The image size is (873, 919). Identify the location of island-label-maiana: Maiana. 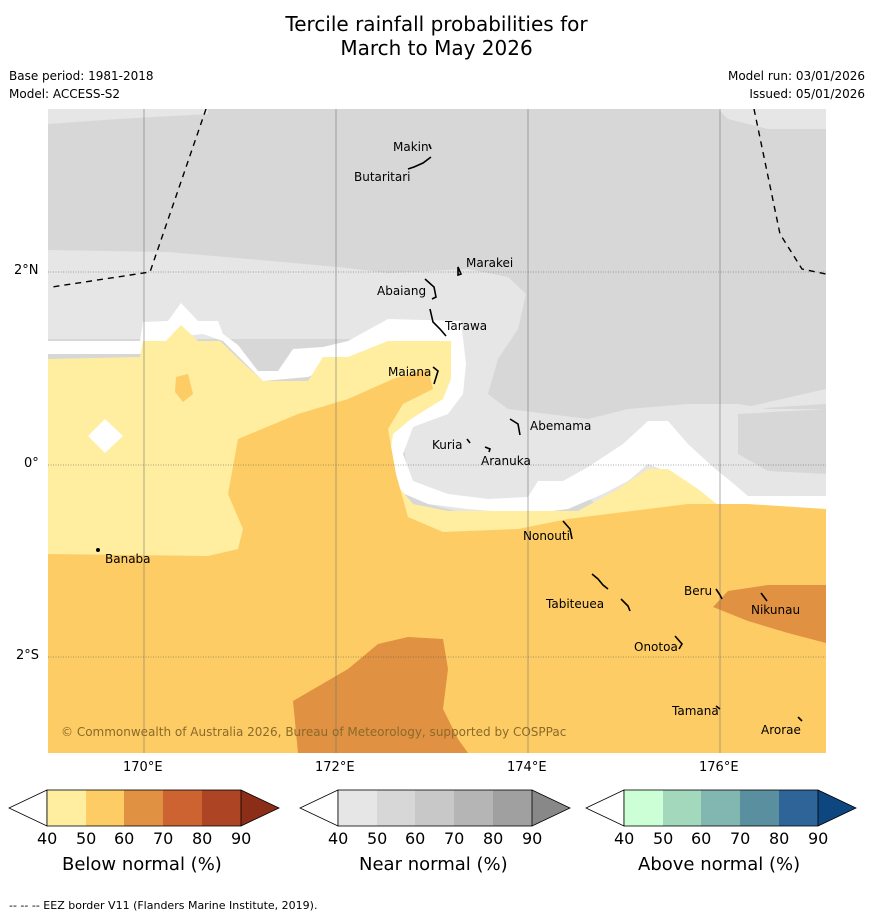
(409, 372).